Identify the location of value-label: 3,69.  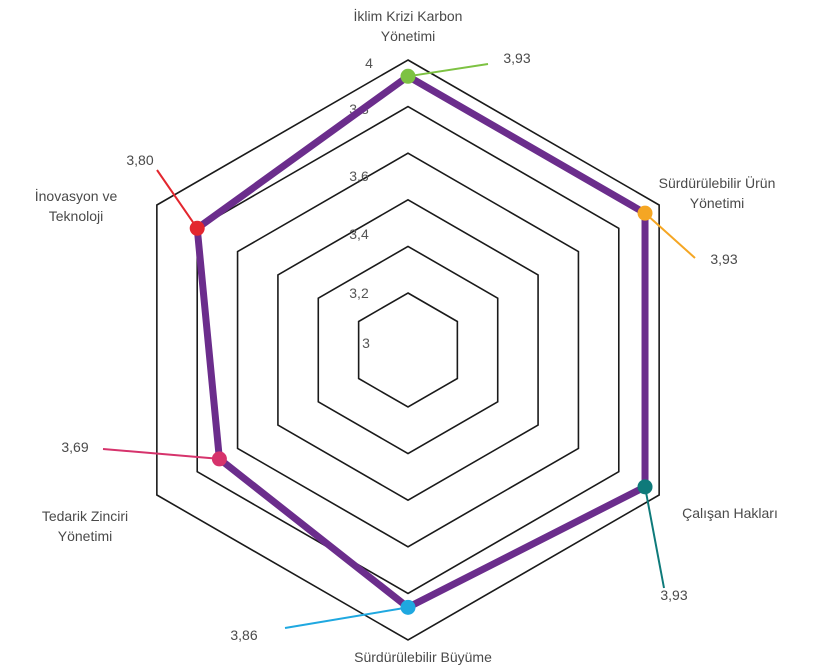
(74, 447).